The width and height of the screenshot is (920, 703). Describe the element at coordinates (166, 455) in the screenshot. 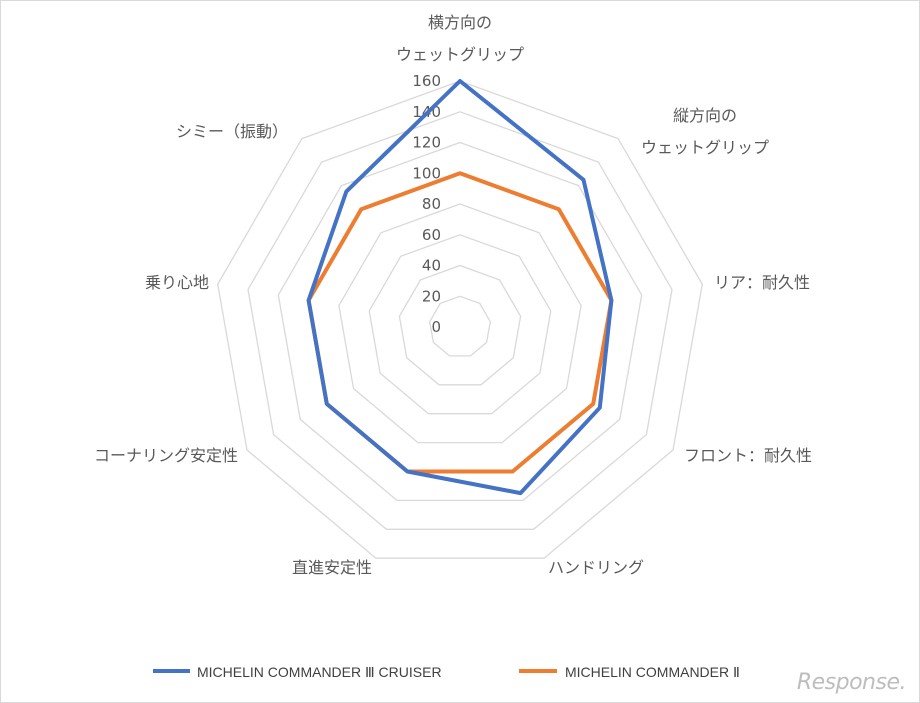

I see `category-label: コーナリング安定性` at that location.